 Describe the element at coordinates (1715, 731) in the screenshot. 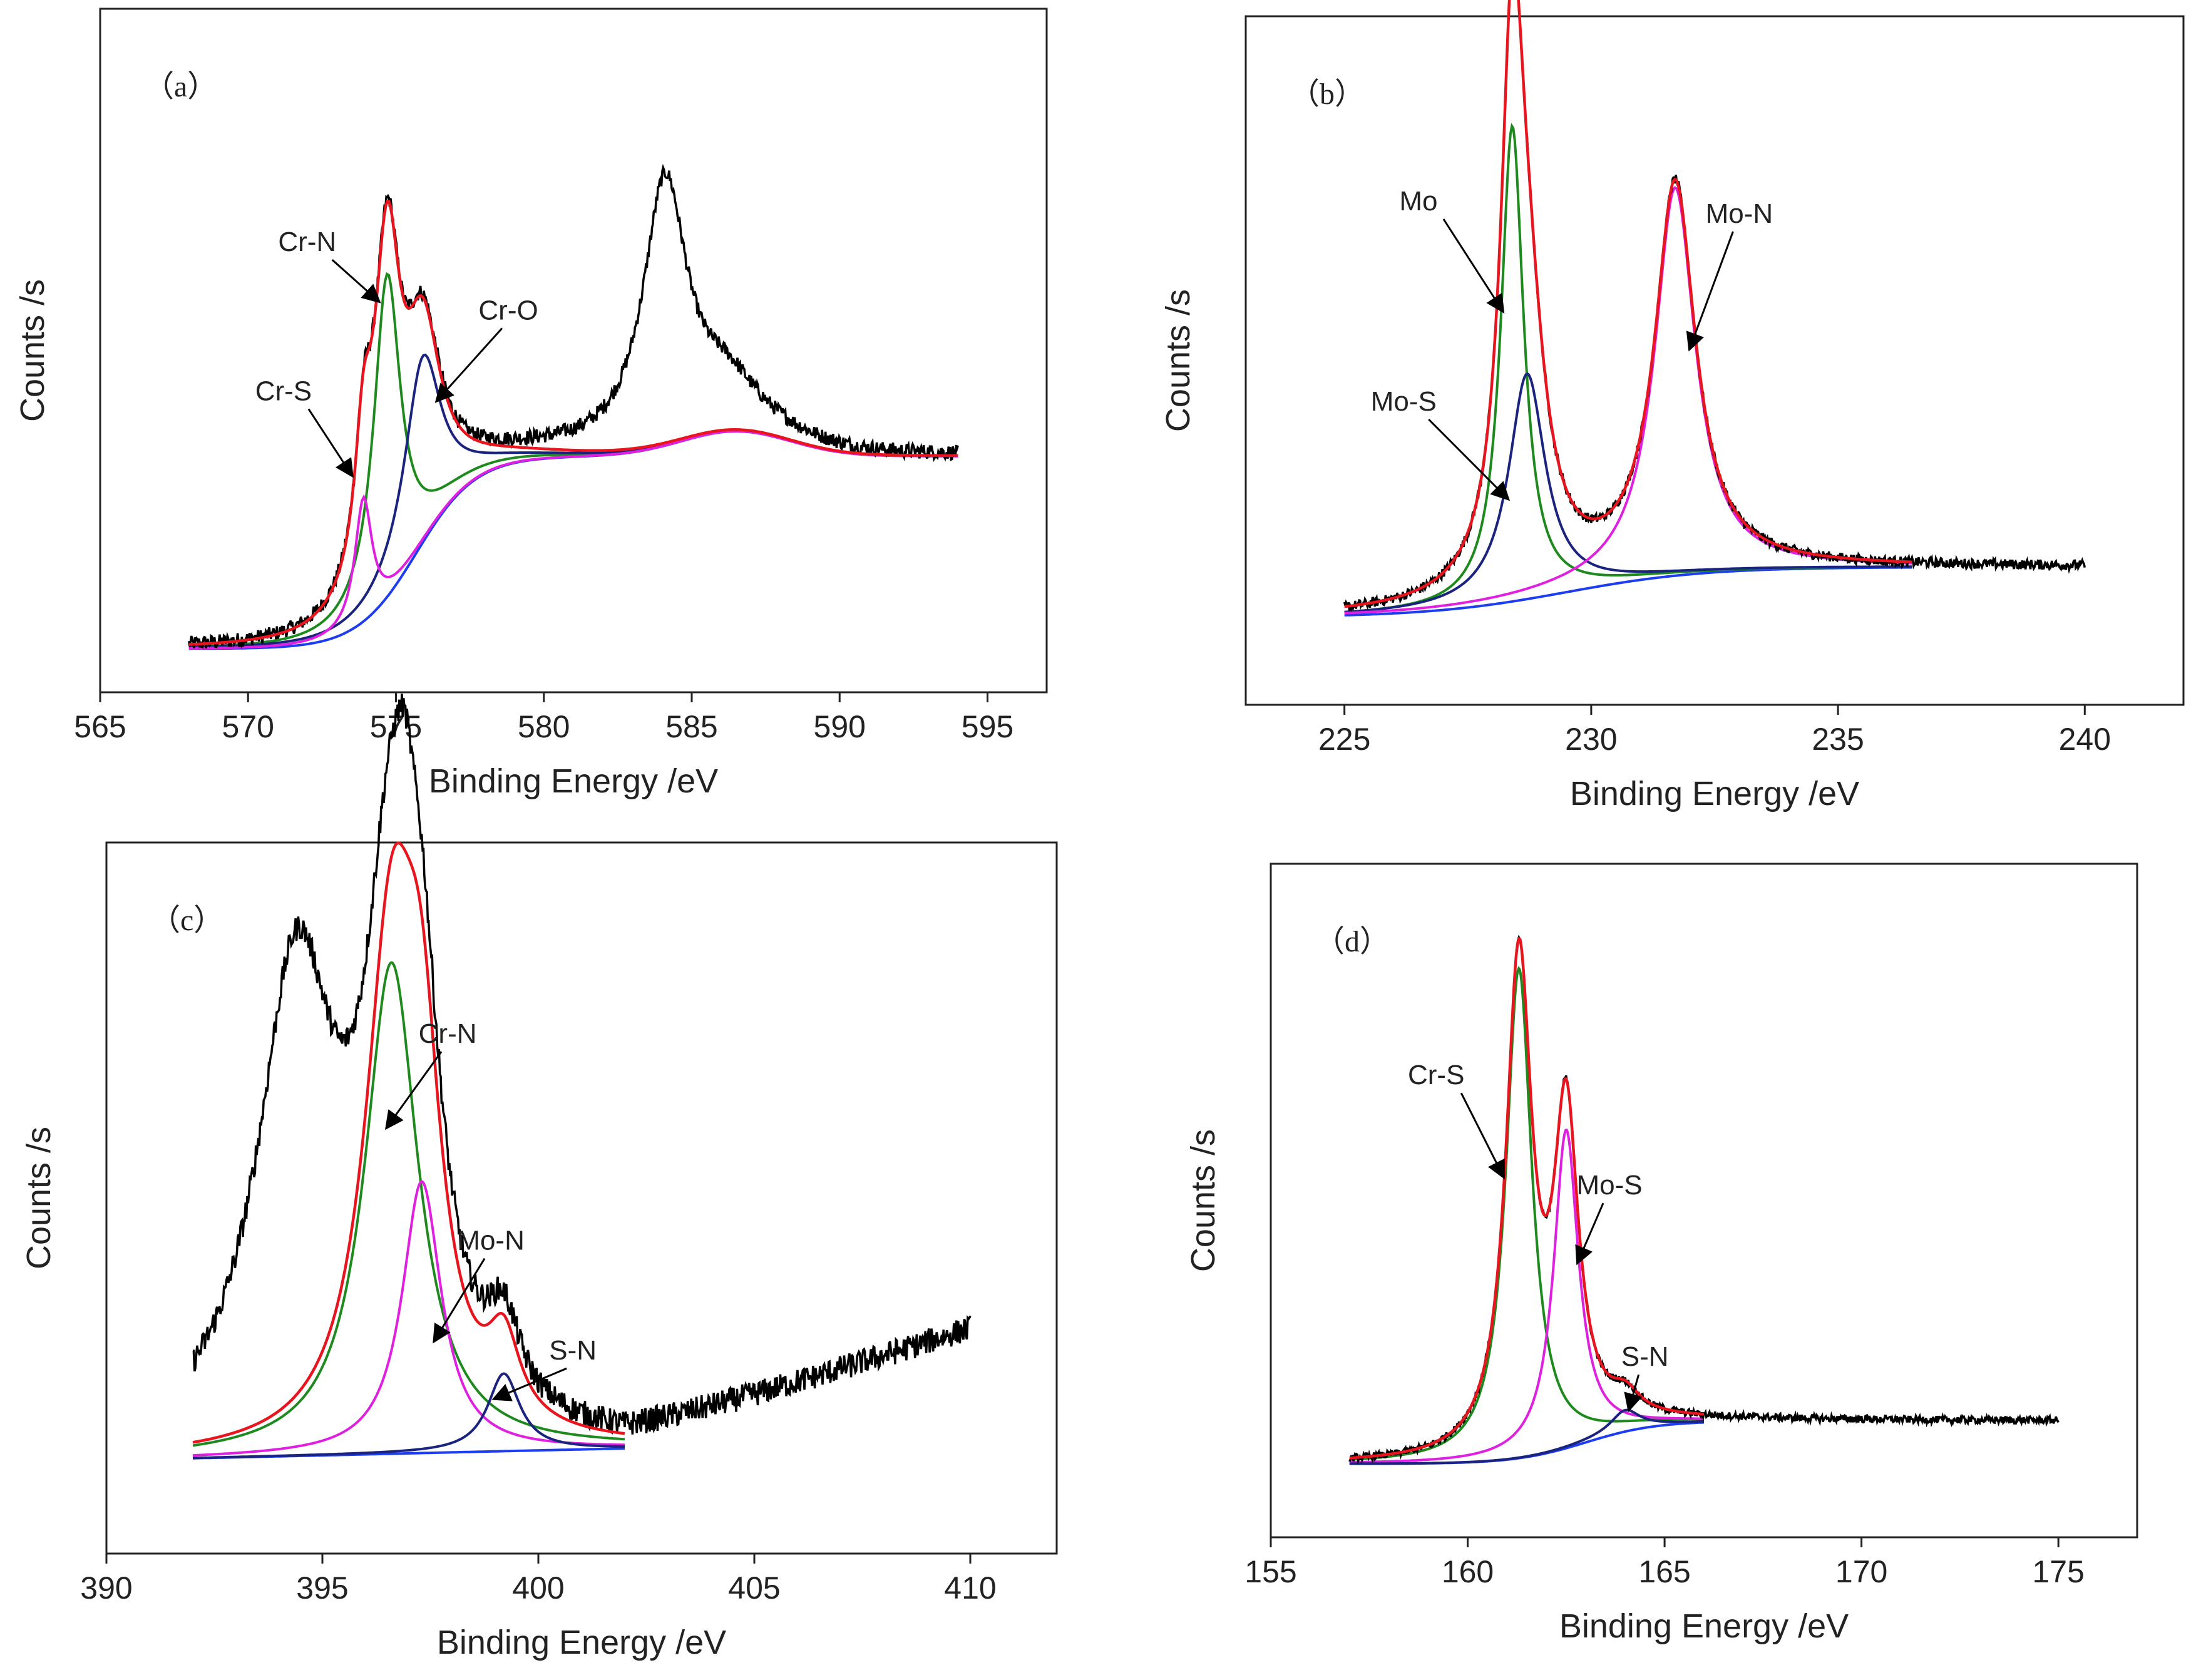

I see `panel-b-ticks: 225 230 235 240` at that location.